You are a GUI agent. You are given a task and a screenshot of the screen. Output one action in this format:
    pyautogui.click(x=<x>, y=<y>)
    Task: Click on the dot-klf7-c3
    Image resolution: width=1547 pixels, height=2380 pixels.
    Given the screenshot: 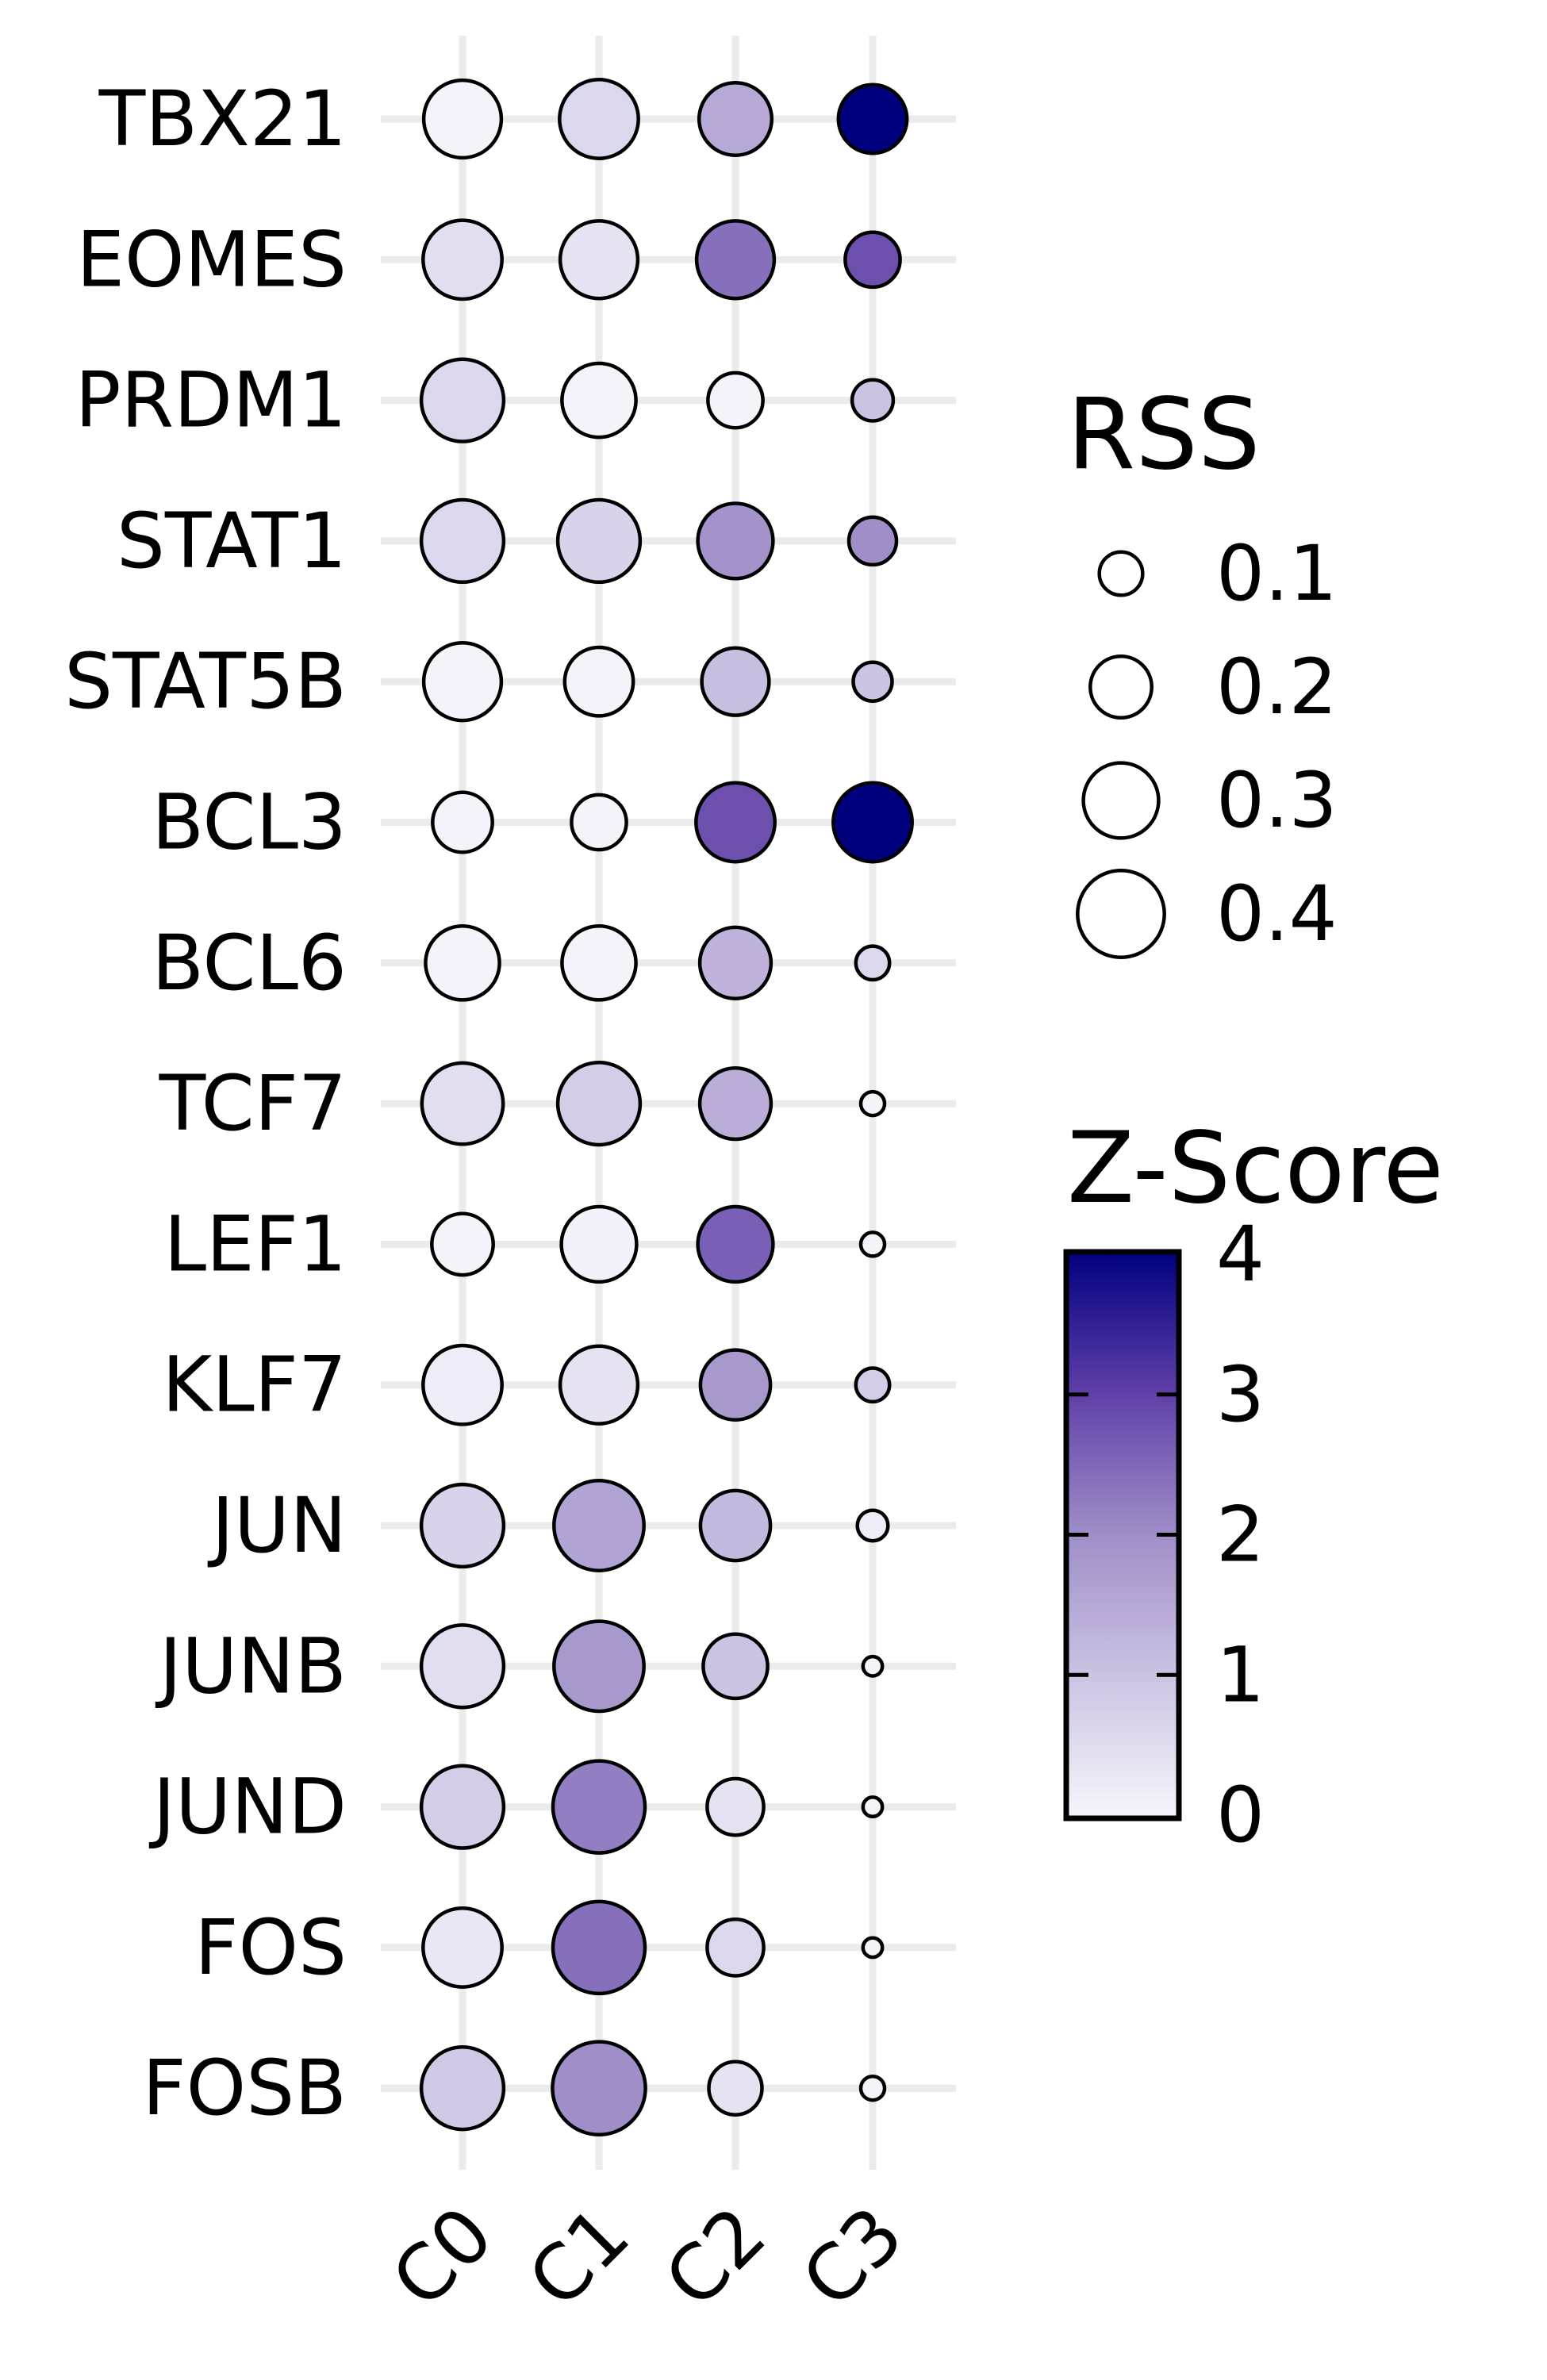 What is the action you would take?
    pyautogui.click(x=873, y=1385)
    